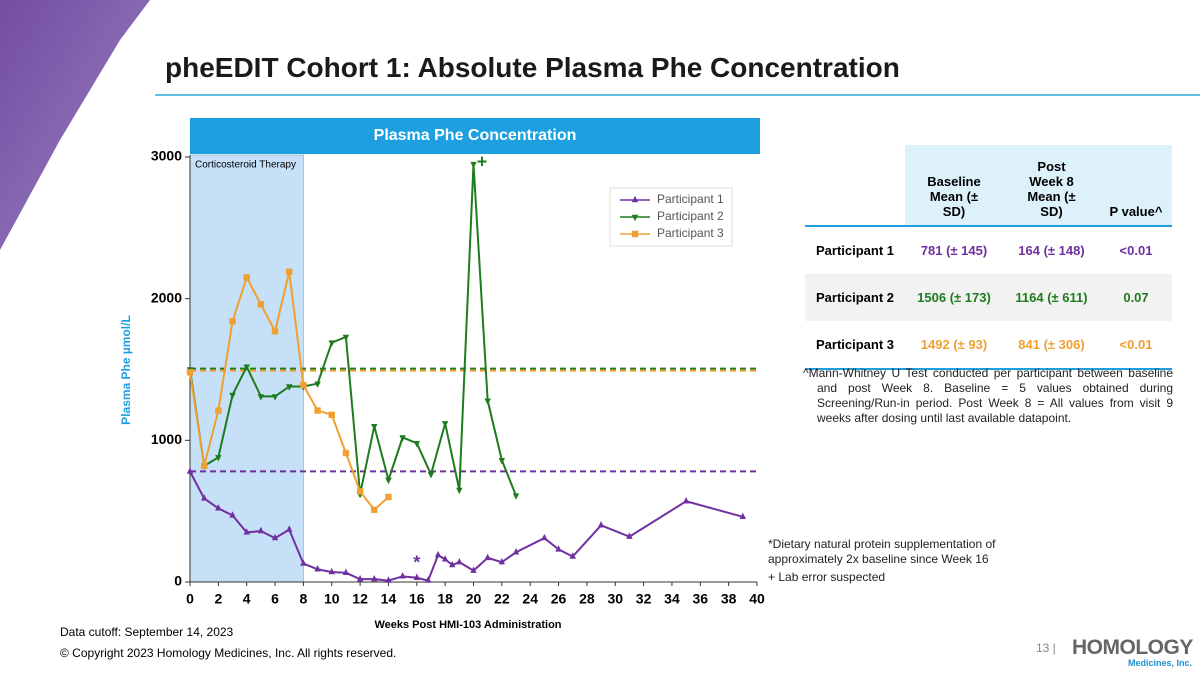 Image resolution: width=1200 pixels, height=675 pixels. I want to click on logo-subtitle: Medicines, Inc., so click(1160, 663).